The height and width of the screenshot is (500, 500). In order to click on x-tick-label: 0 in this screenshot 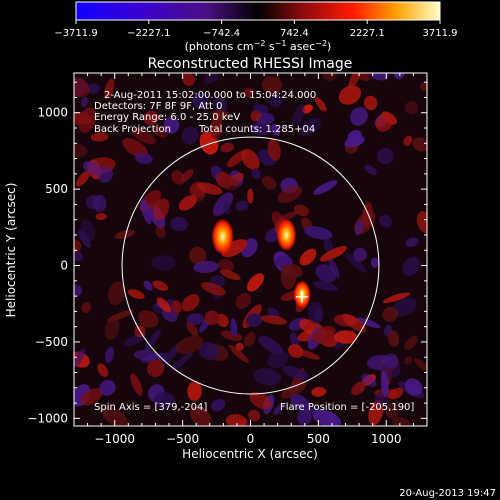, I will do `click(251, 439)`.